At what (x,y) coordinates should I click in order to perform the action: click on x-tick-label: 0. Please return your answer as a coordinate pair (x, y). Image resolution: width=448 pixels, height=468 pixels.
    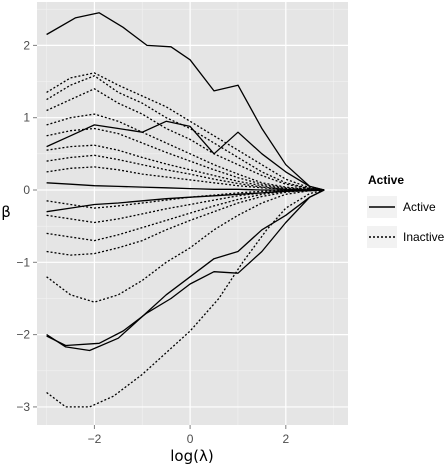
    Looking at the image, I should click on (190, 439).